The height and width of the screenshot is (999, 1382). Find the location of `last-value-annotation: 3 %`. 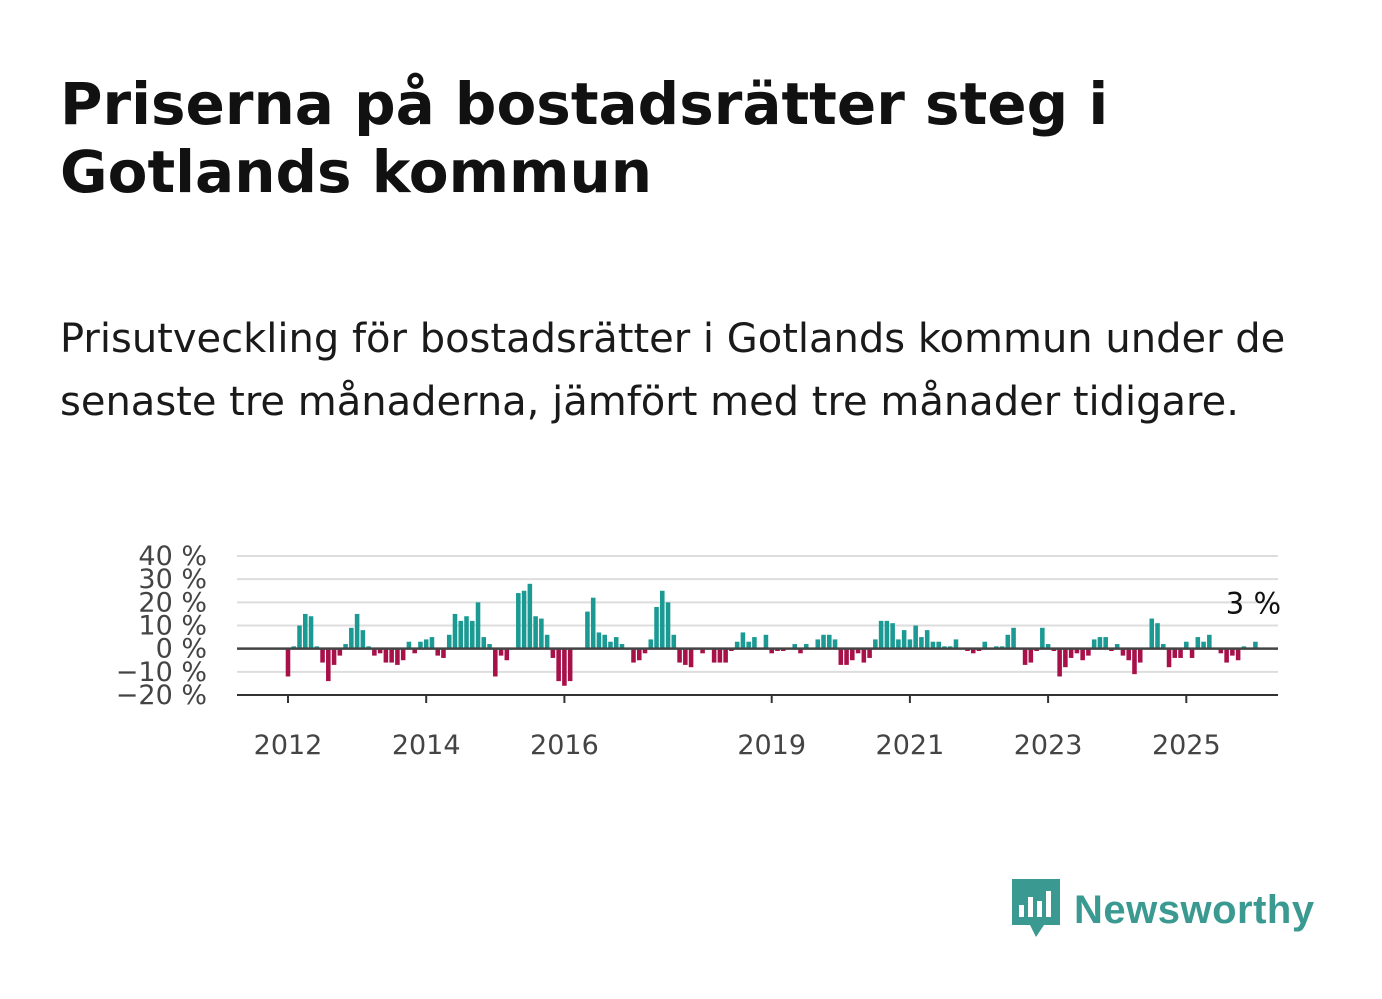

last-value-annotation: 3 % is located at coordinates (1253, 604).